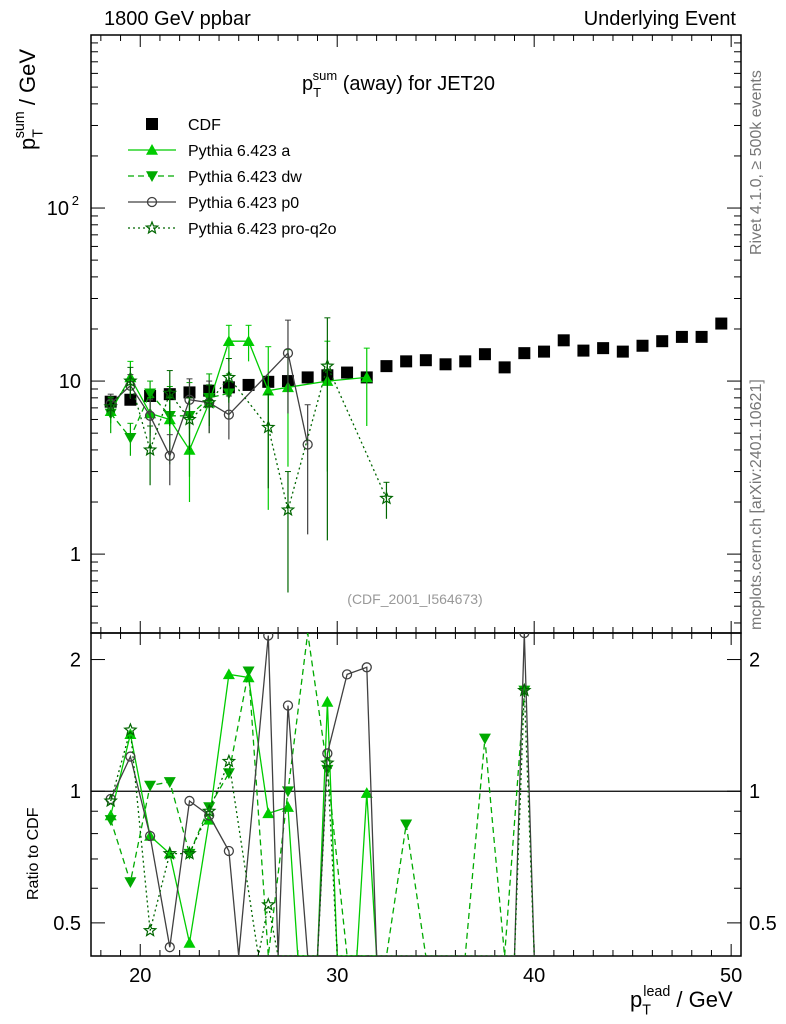 The image size is (786, 1024). I want to click on header-right-label: Underlying Event, so click(659, 19).